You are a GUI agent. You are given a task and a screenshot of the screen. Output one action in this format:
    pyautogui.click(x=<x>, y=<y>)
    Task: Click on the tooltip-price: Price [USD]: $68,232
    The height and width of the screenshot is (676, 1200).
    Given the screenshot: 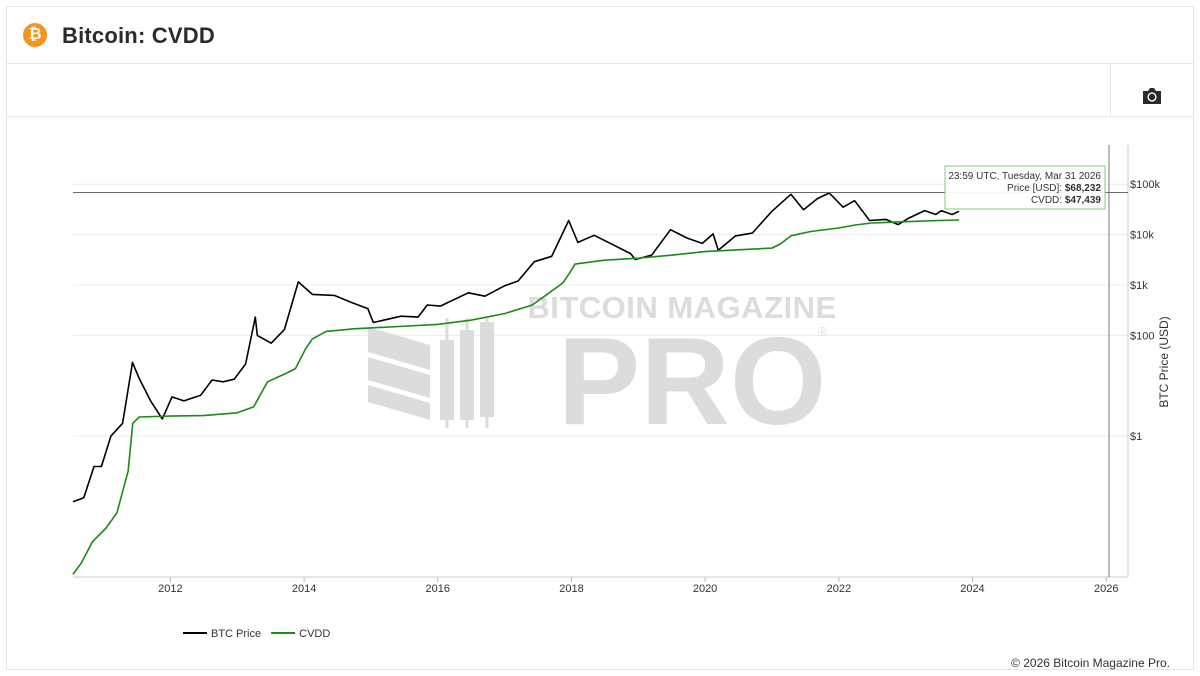 What is the action you would take?
    pyautogui.click(x=1054, y=188)
    